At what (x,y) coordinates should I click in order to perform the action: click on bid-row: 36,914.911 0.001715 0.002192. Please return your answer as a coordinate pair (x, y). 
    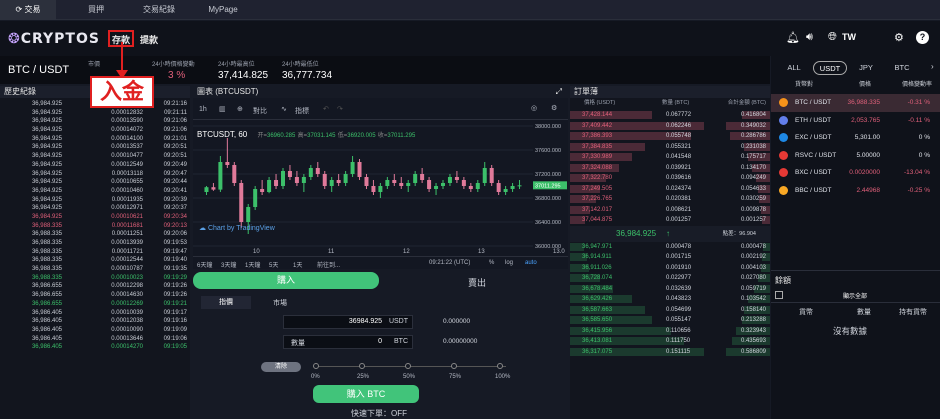
    Looking at the image, I should click on (670, 257).